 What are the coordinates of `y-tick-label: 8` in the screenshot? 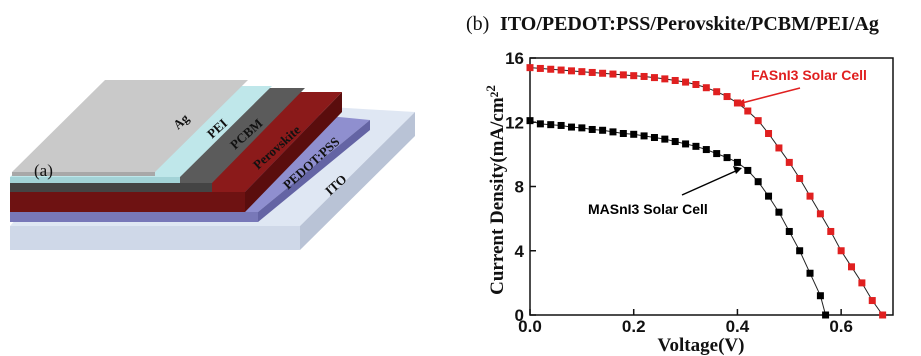 It's located at (519, 187).